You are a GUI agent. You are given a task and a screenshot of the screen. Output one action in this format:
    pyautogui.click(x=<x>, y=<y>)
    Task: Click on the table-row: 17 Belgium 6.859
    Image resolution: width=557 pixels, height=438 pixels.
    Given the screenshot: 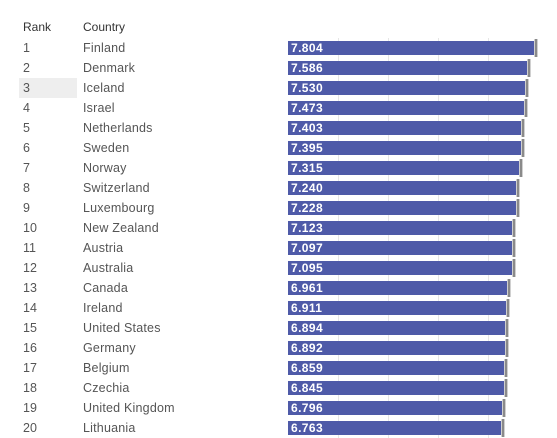 What is the action you would take?
    pyautogui.click(x=278, y=368)
    